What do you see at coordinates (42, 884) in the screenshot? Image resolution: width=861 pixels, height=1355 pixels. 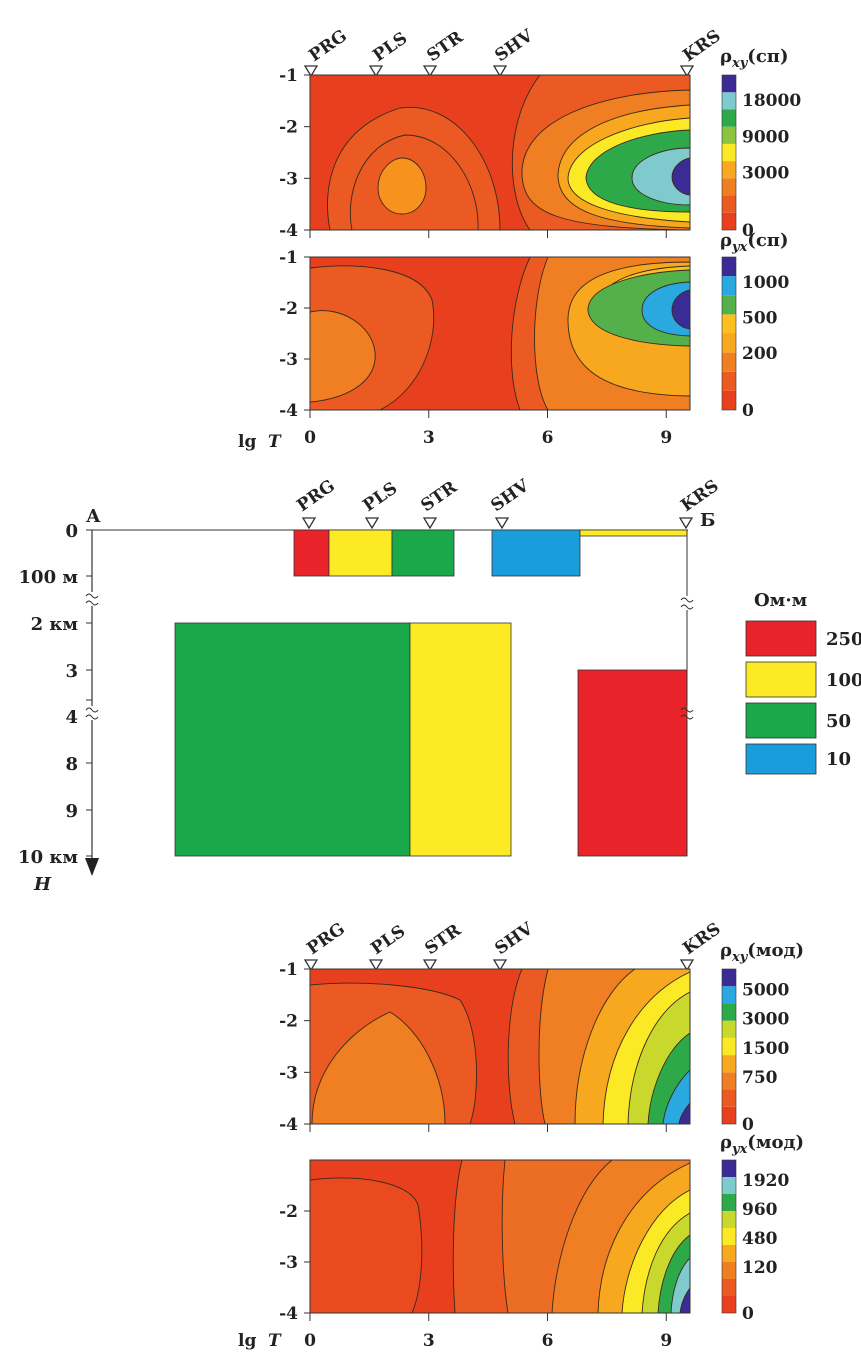 I see `depth-axis-label: H` at bounding box center [42, 884].